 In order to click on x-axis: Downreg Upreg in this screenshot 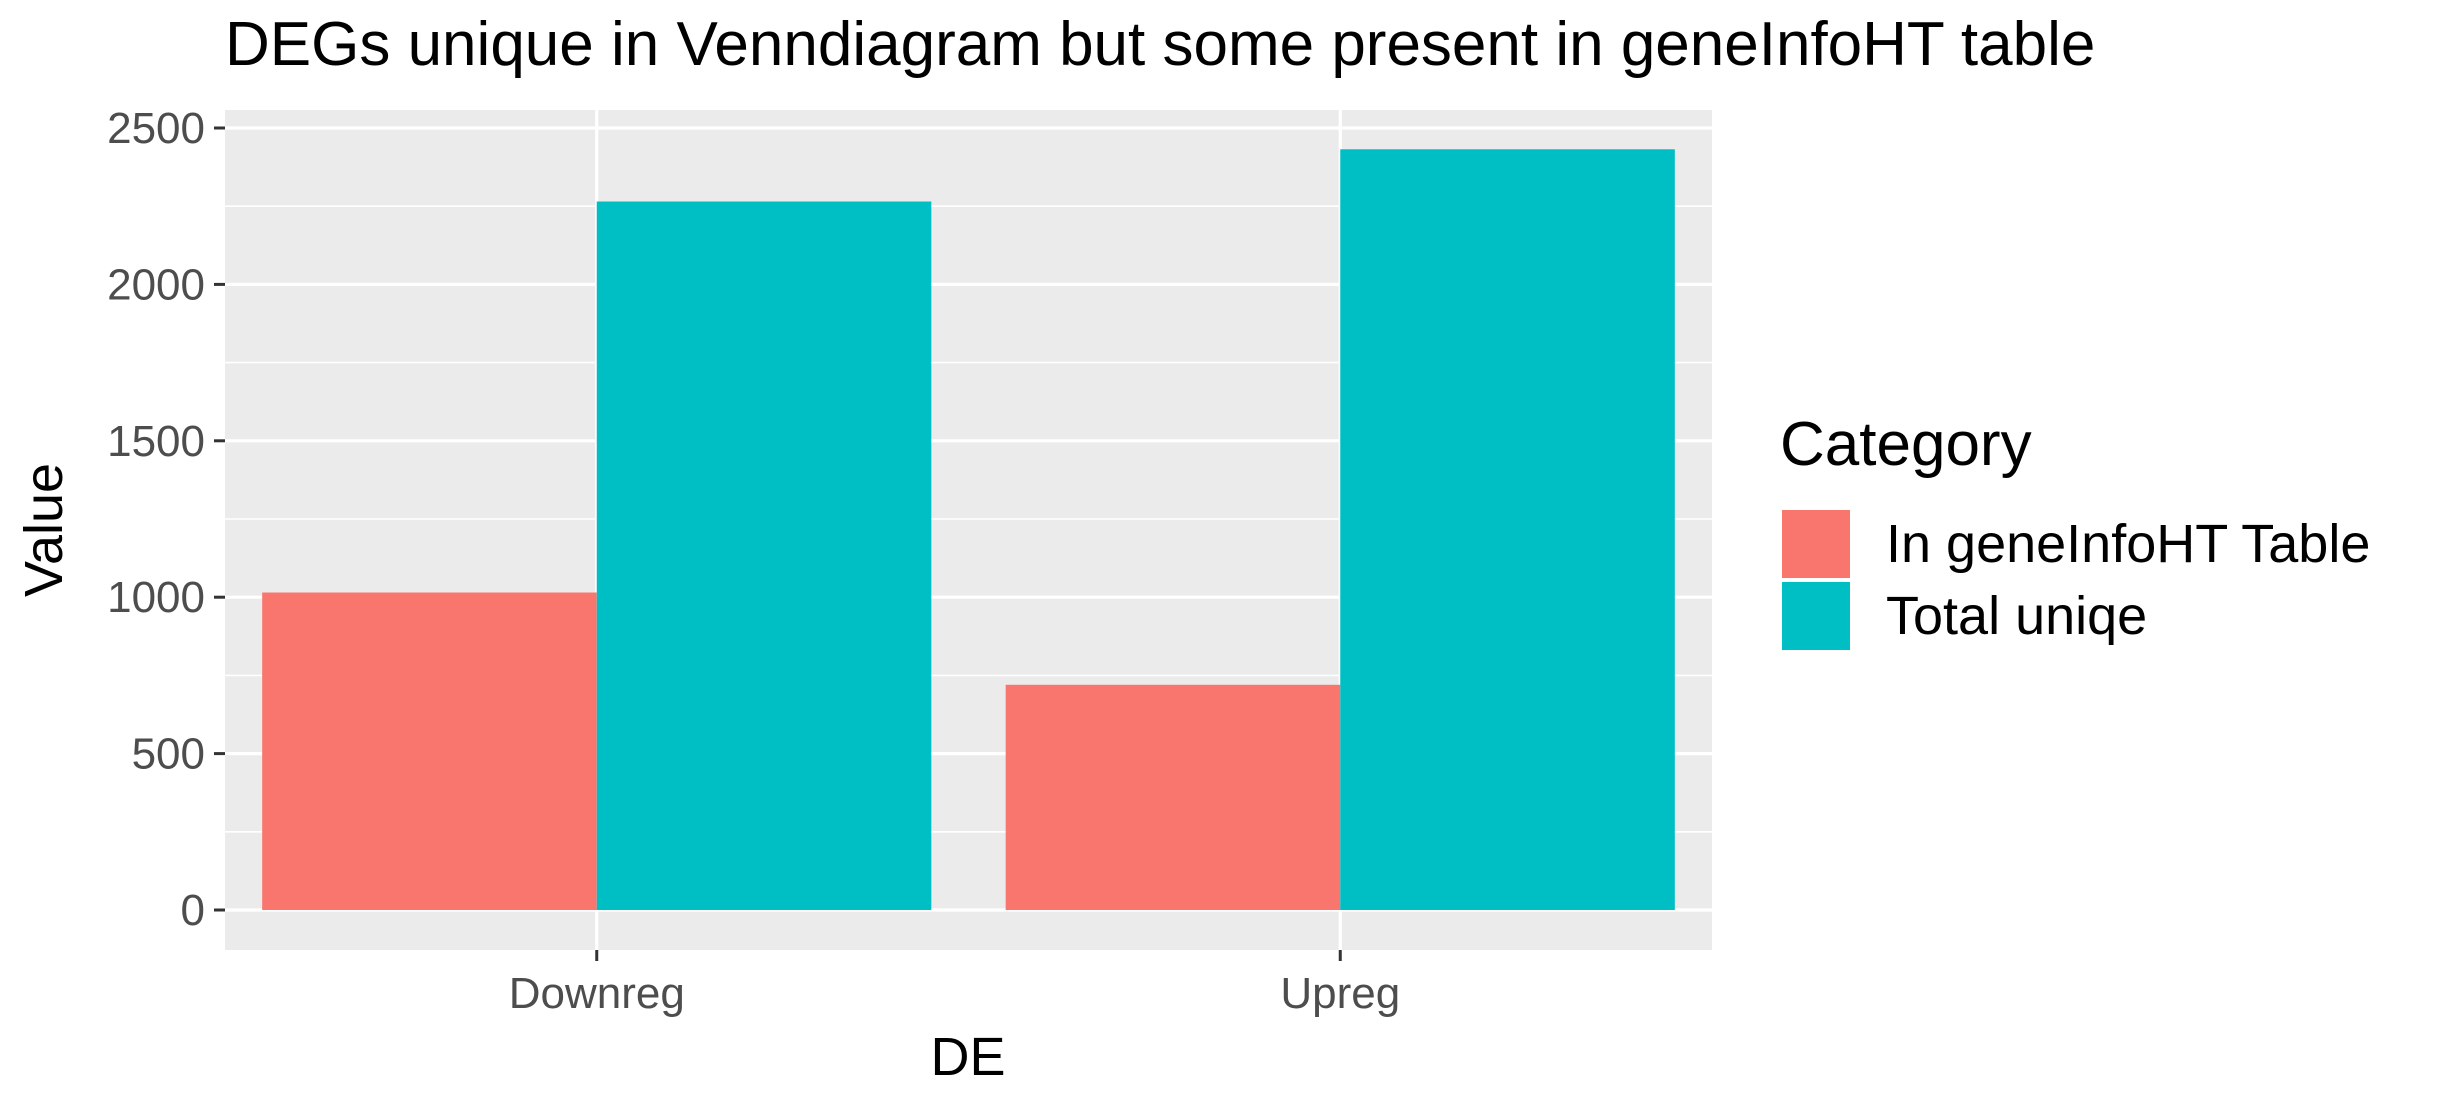, I will do `click(954, 984)`.